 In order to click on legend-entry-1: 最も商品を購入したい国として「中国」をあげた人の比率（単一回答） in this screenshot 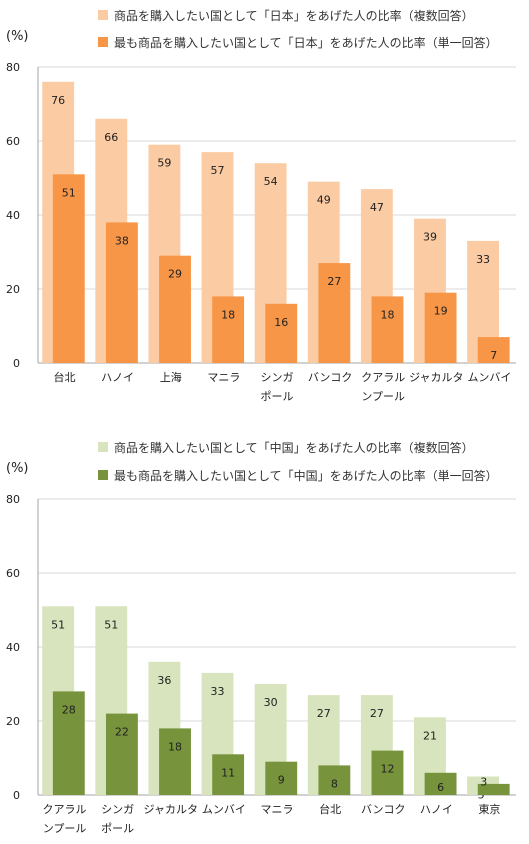, I will do `click(306, 475)`.